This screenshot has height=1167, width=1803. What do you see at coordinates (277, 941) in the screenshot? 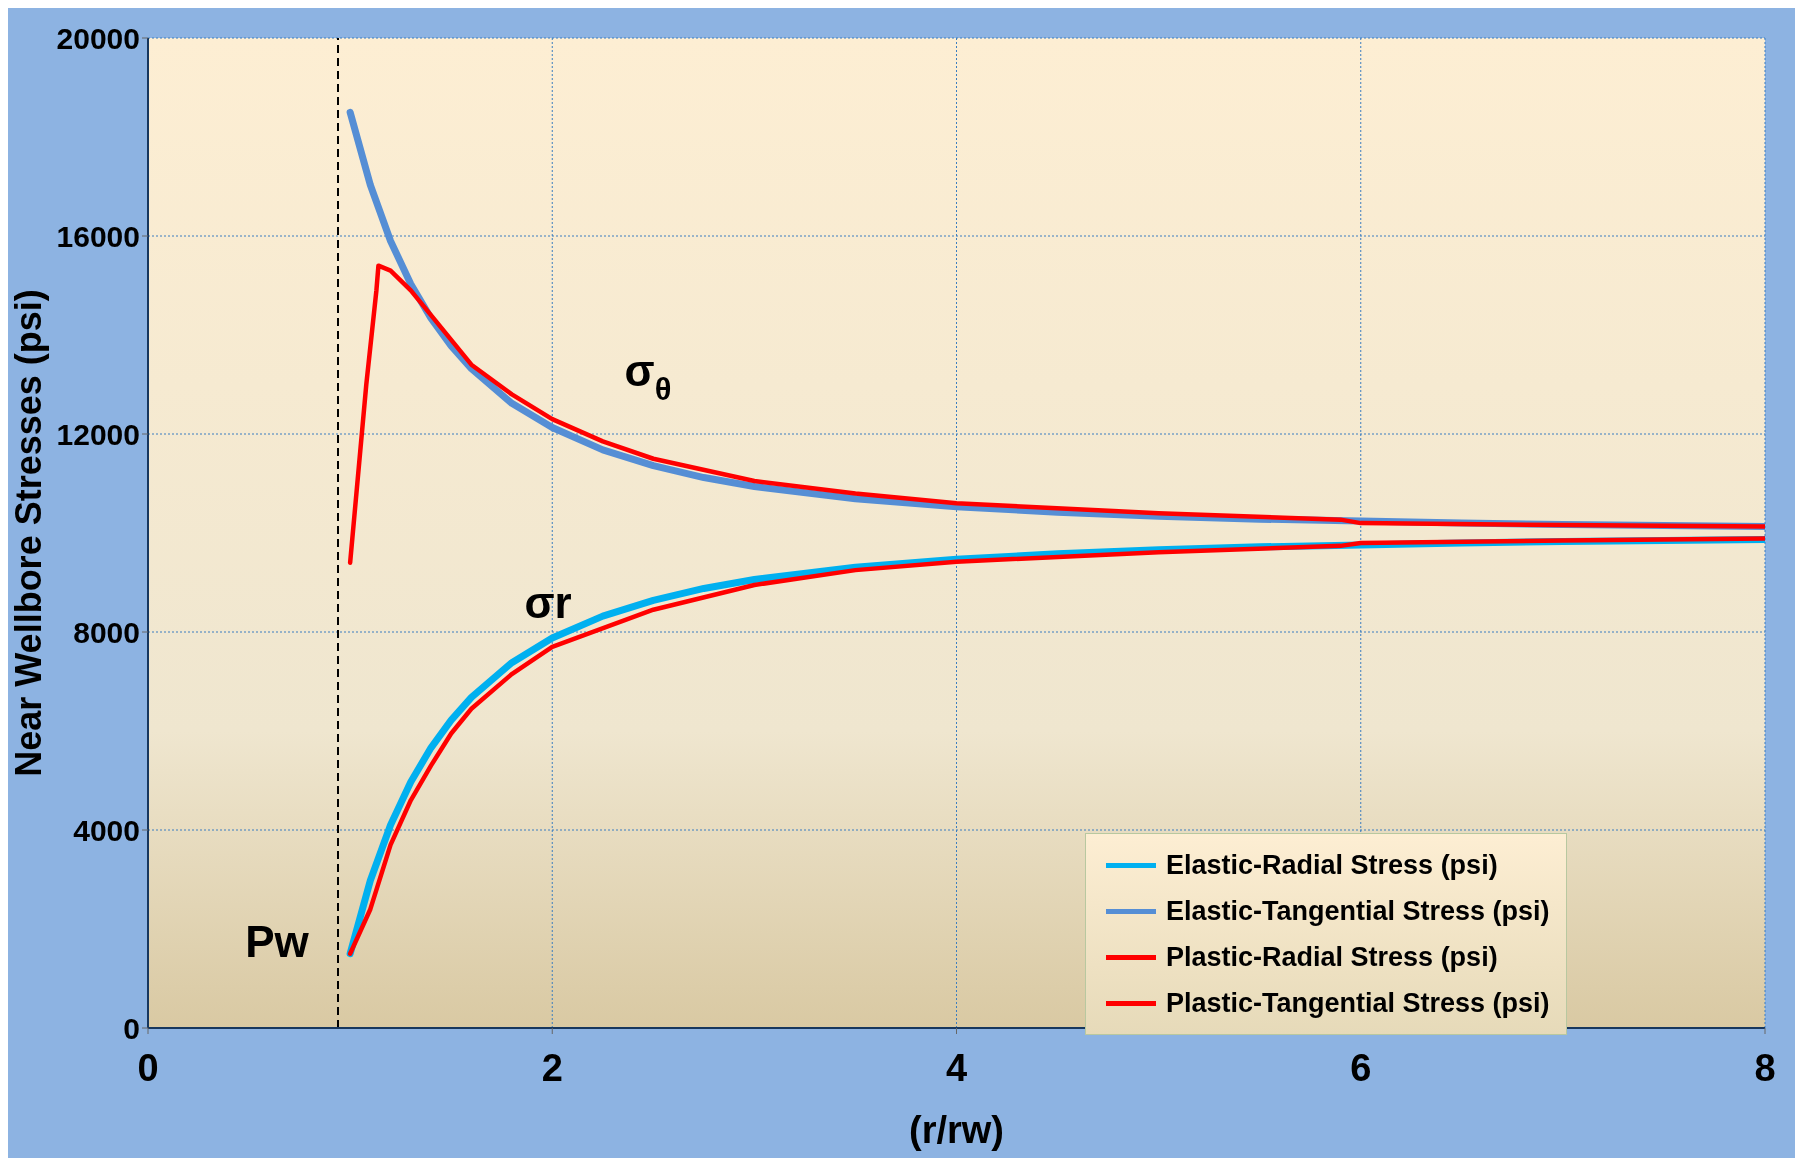
I see `annotation: Pw` at bounding box center [277, 941].